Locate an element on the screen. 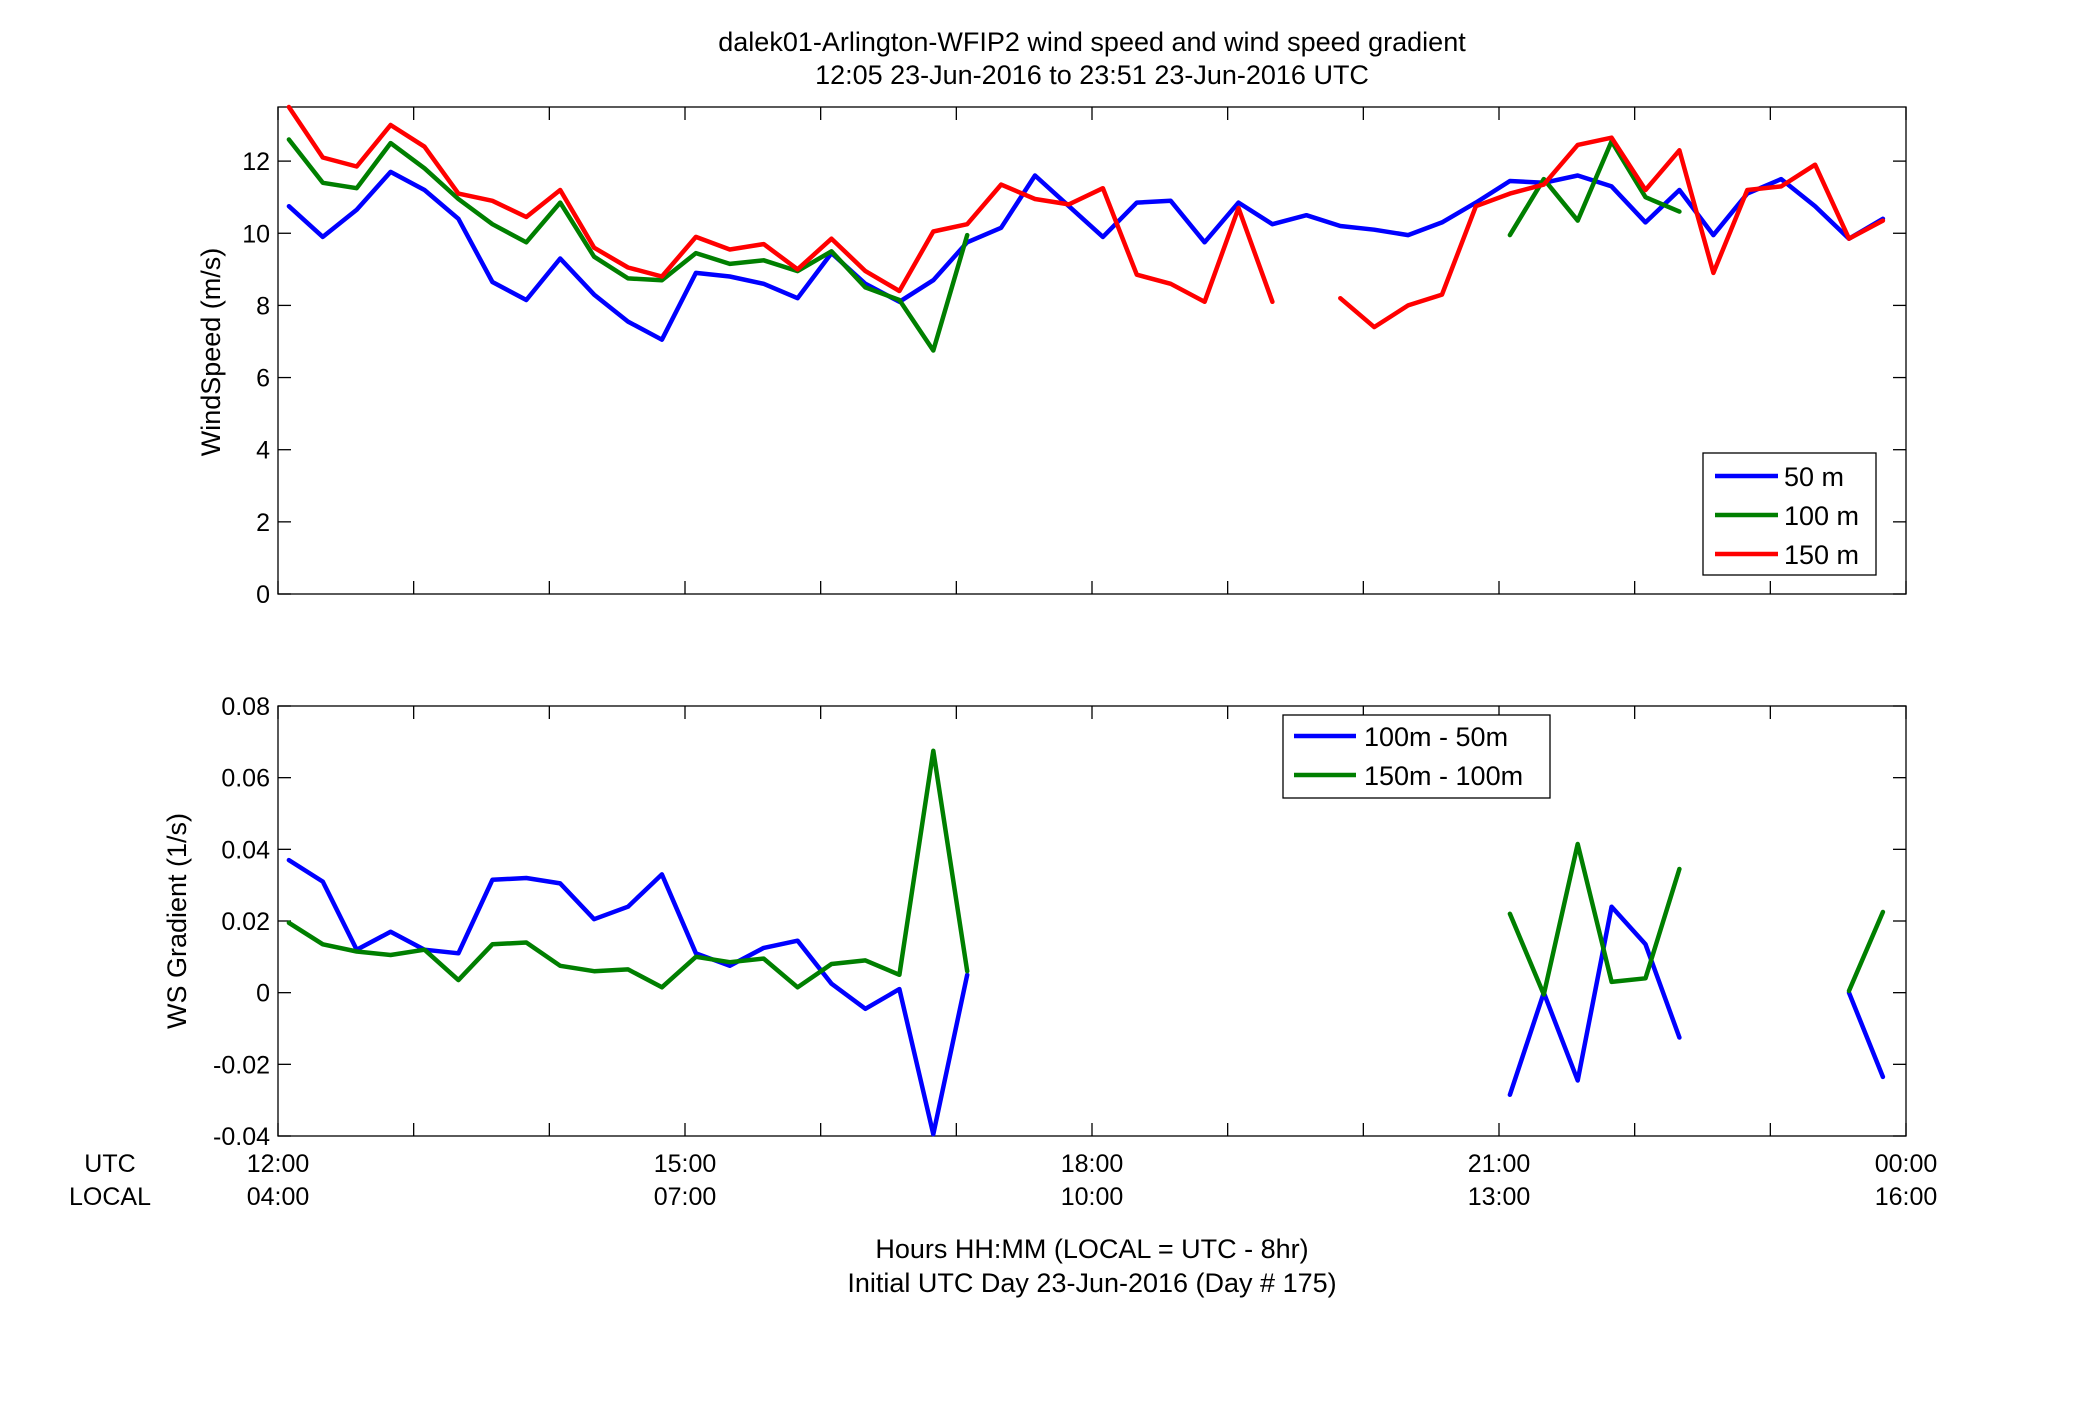 The height and width of the screenshot is (1425, 2098). legend-label-50m: 50 m is located at coordinates (1814, 477).